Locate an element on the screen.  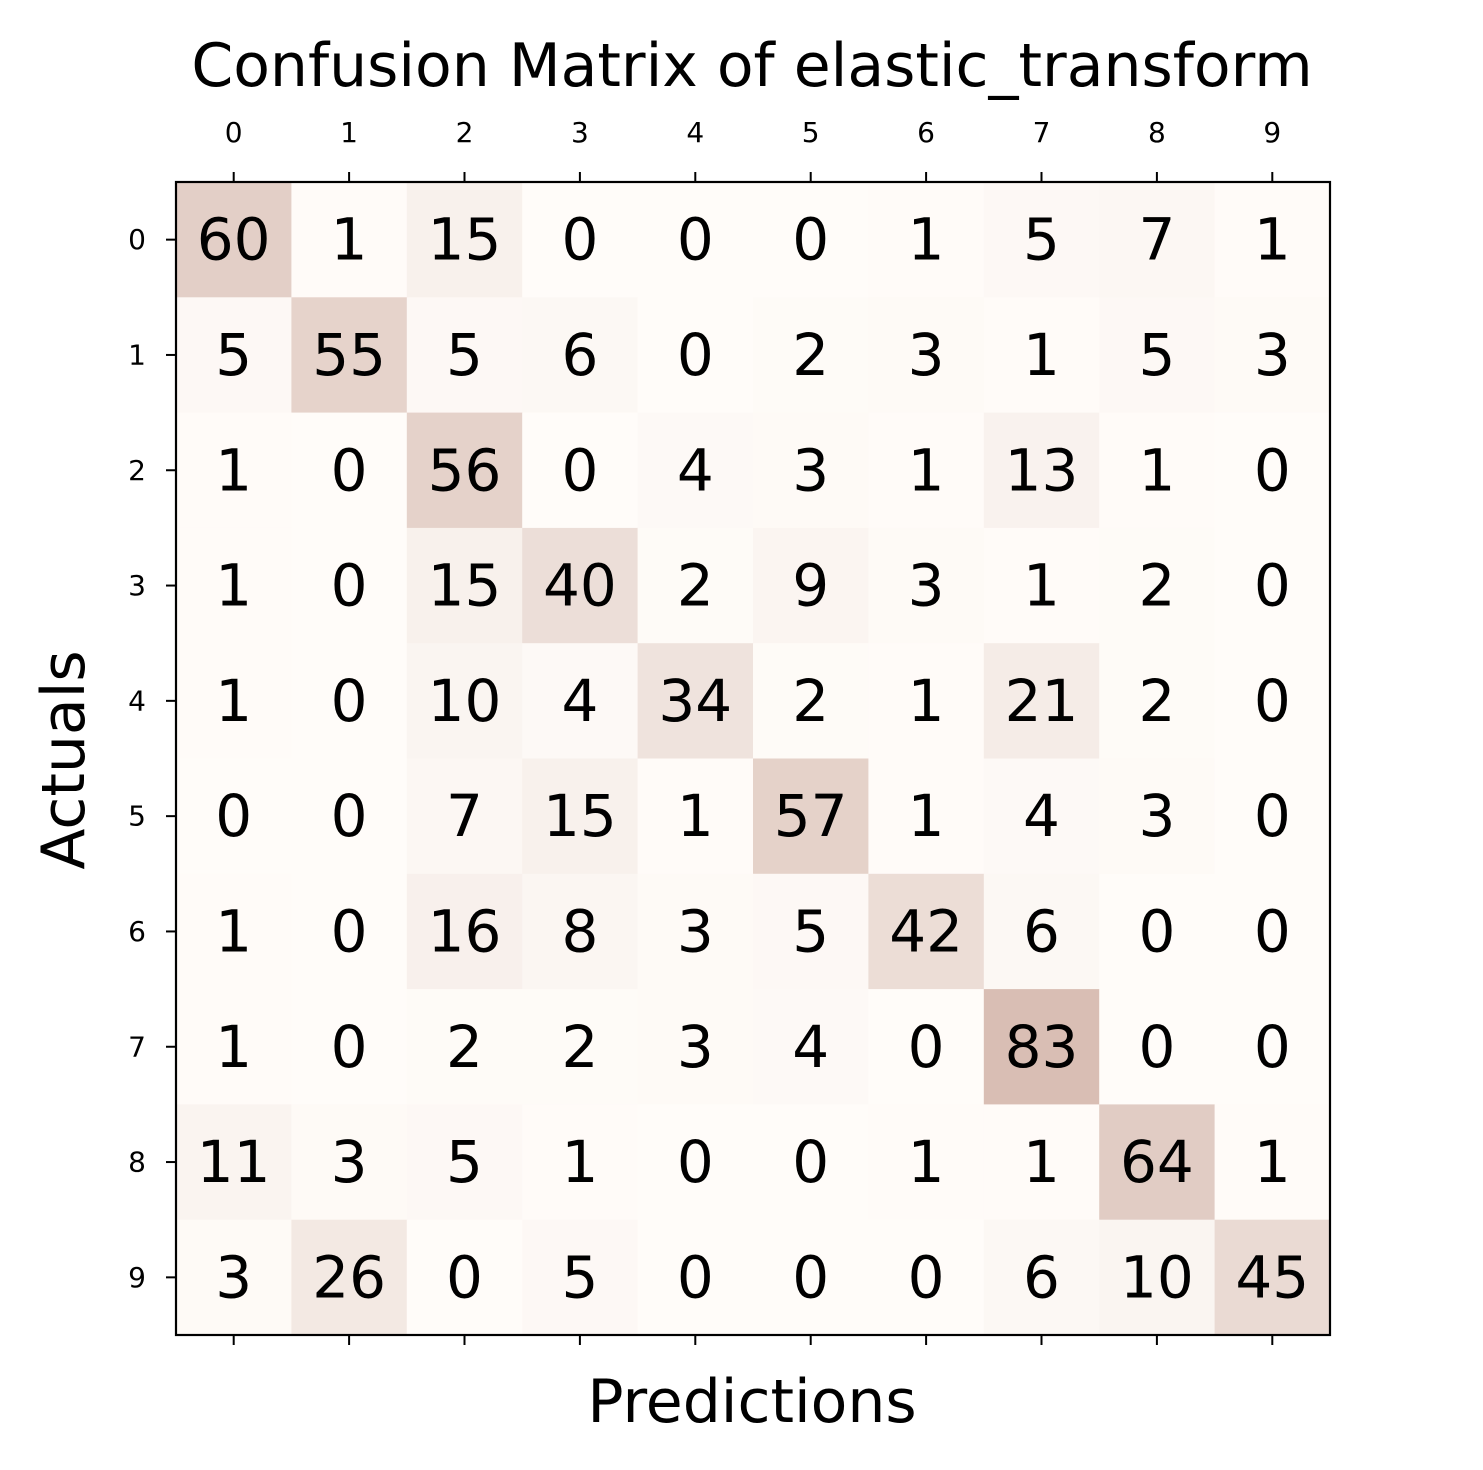
heatmap-cell-r9-c7 is located at coordinates (1041, 1277).